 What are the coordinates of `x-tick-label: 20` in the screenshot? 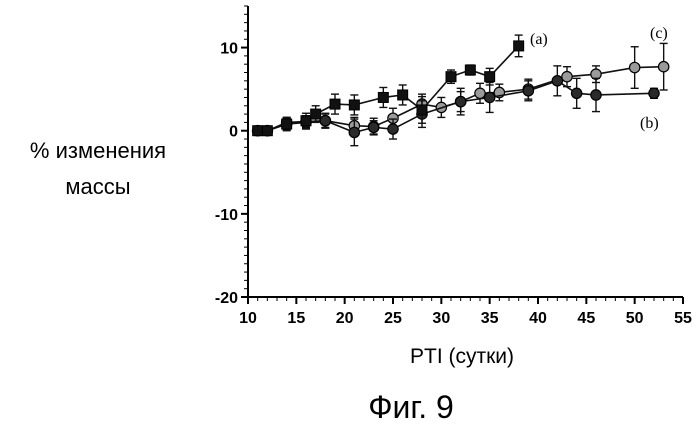 It's located at (345, 318).